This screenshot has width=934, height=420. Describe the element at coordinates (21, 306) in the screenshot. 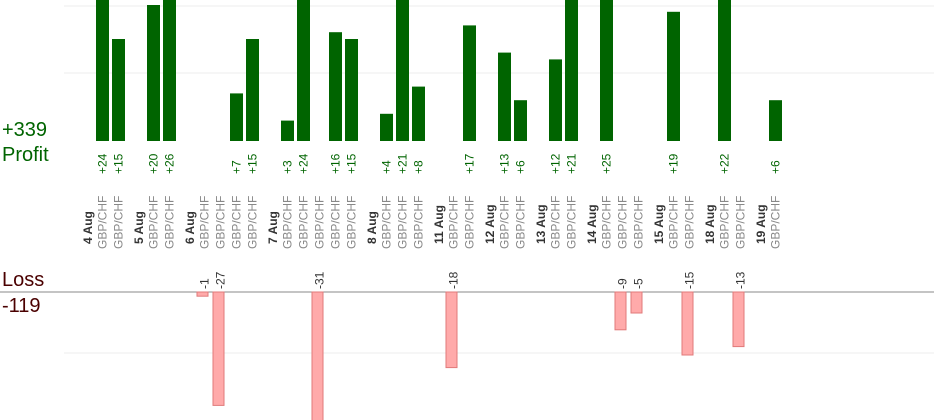

I see `loss-total: -119` at that location.